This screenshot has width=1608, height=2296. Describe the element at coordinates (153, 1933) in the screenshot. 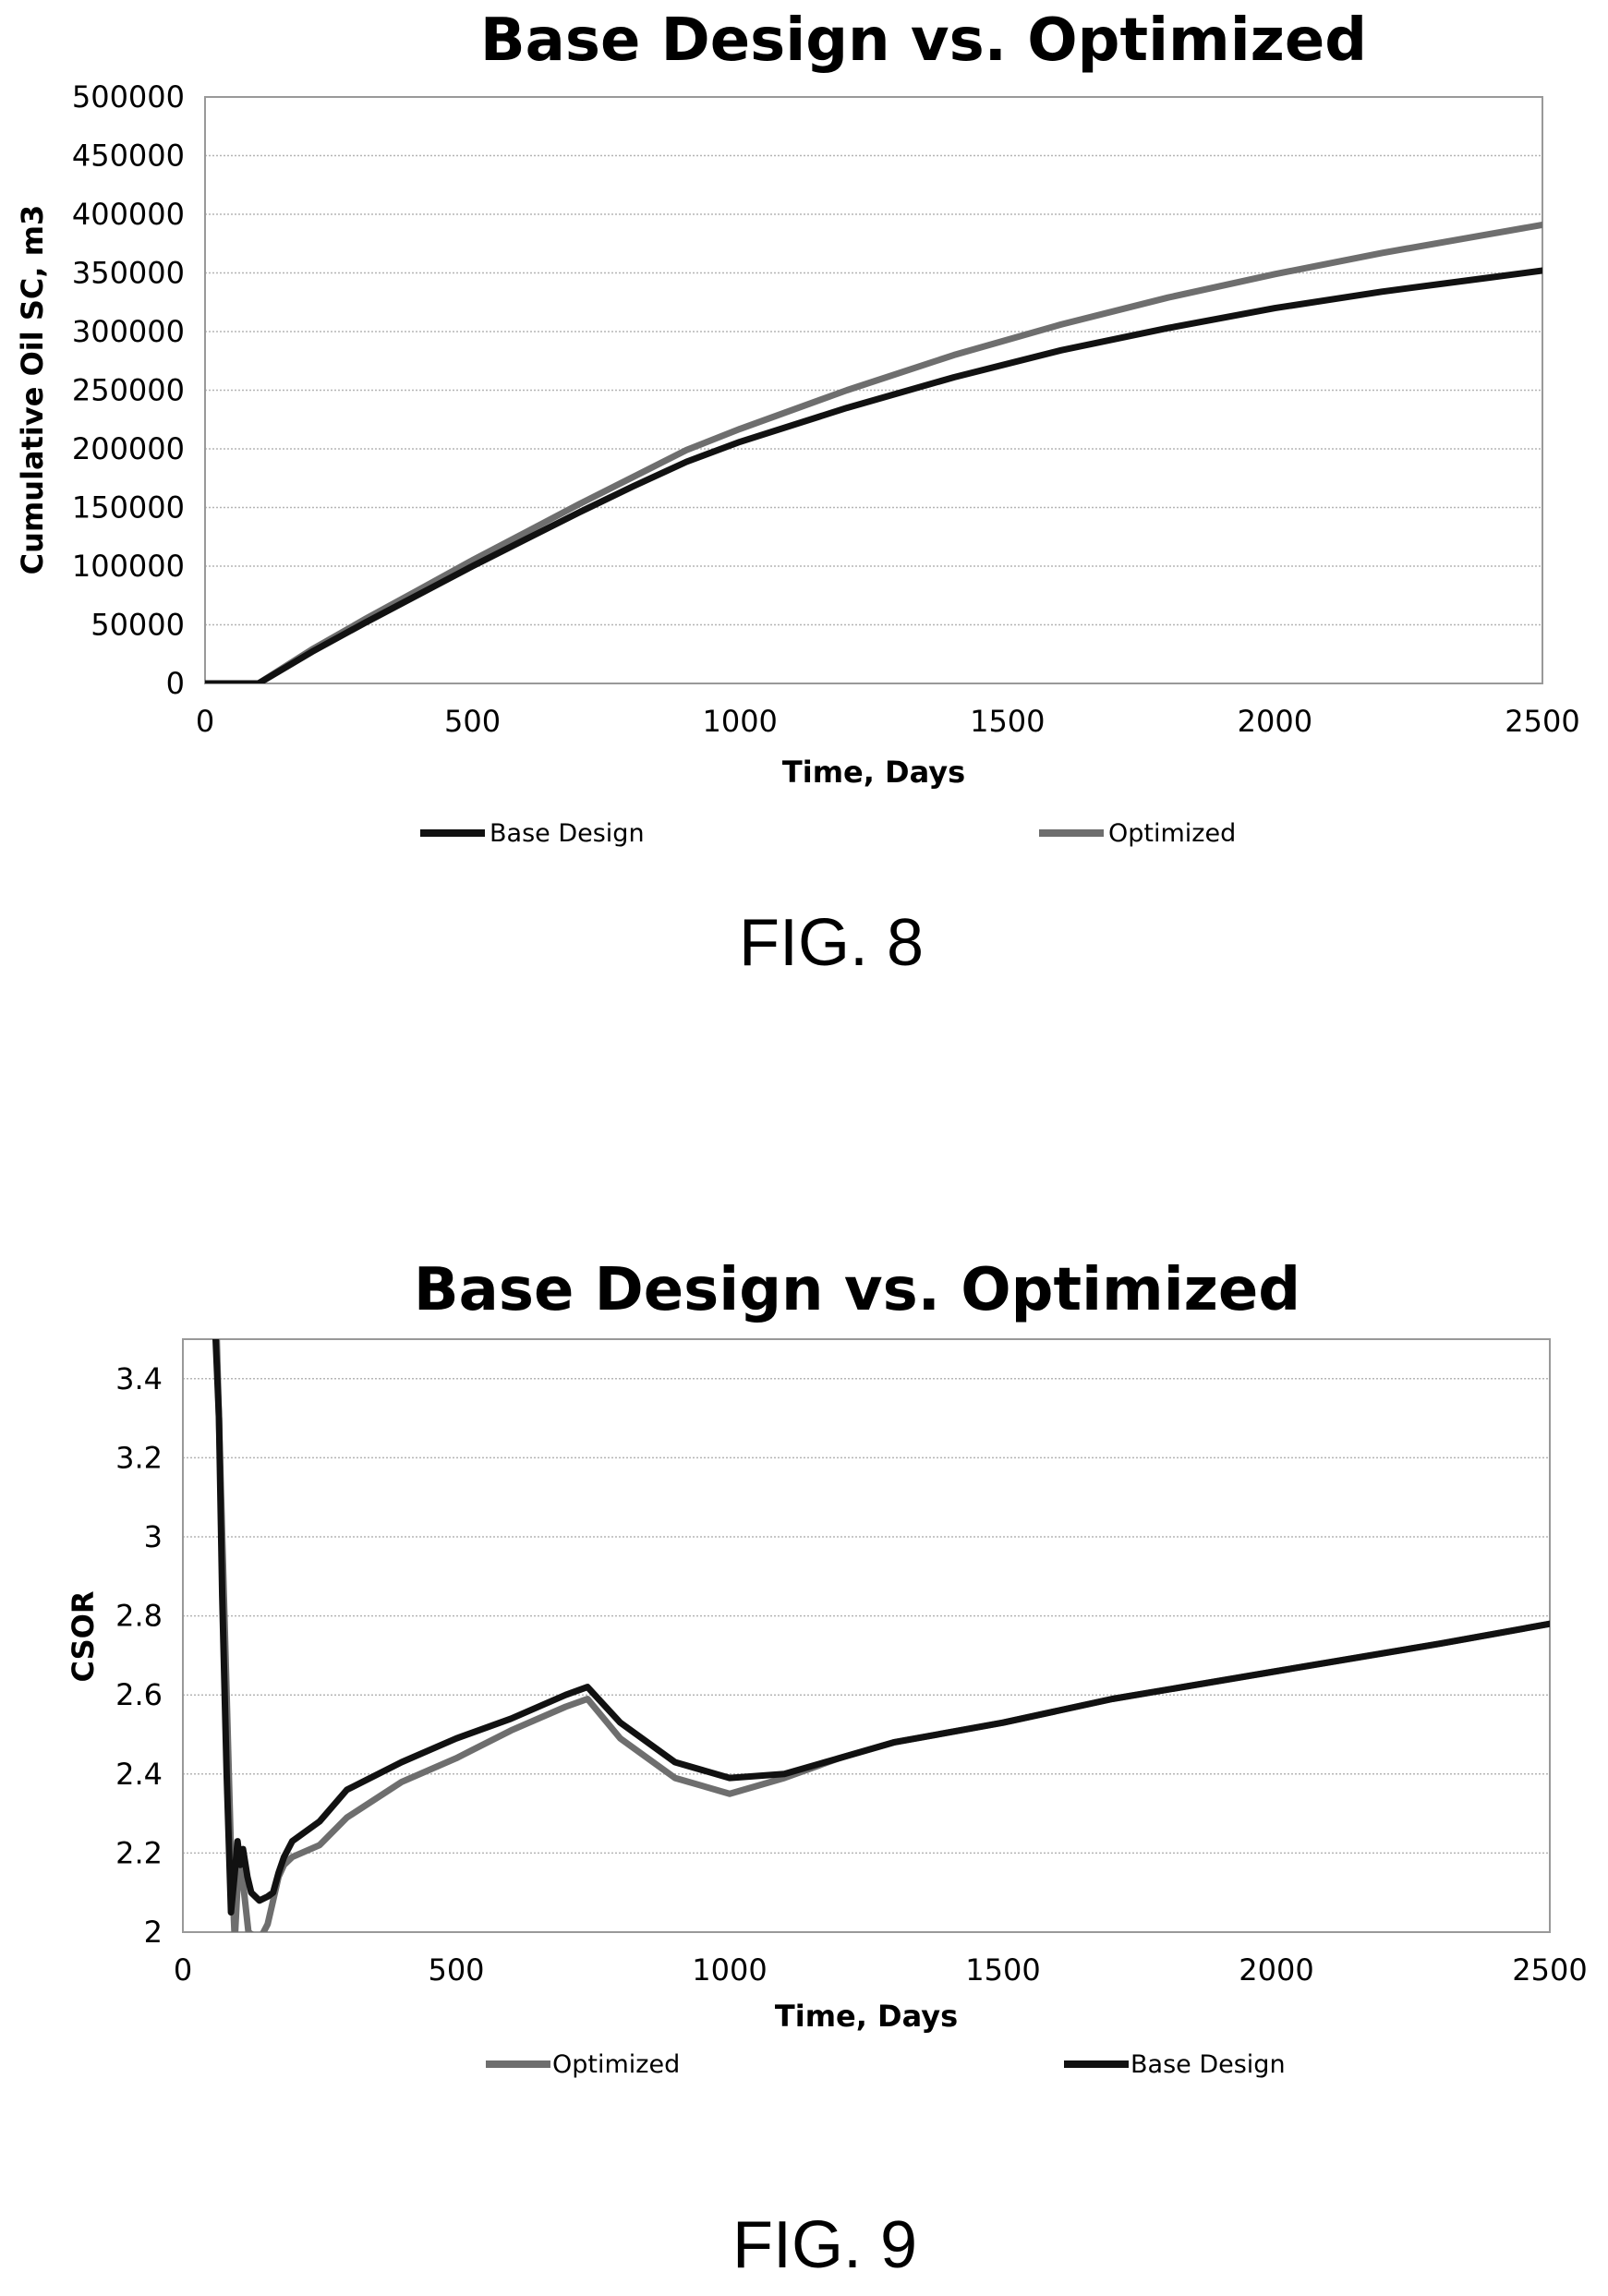

I see `y-tick-label: 2` at that location.